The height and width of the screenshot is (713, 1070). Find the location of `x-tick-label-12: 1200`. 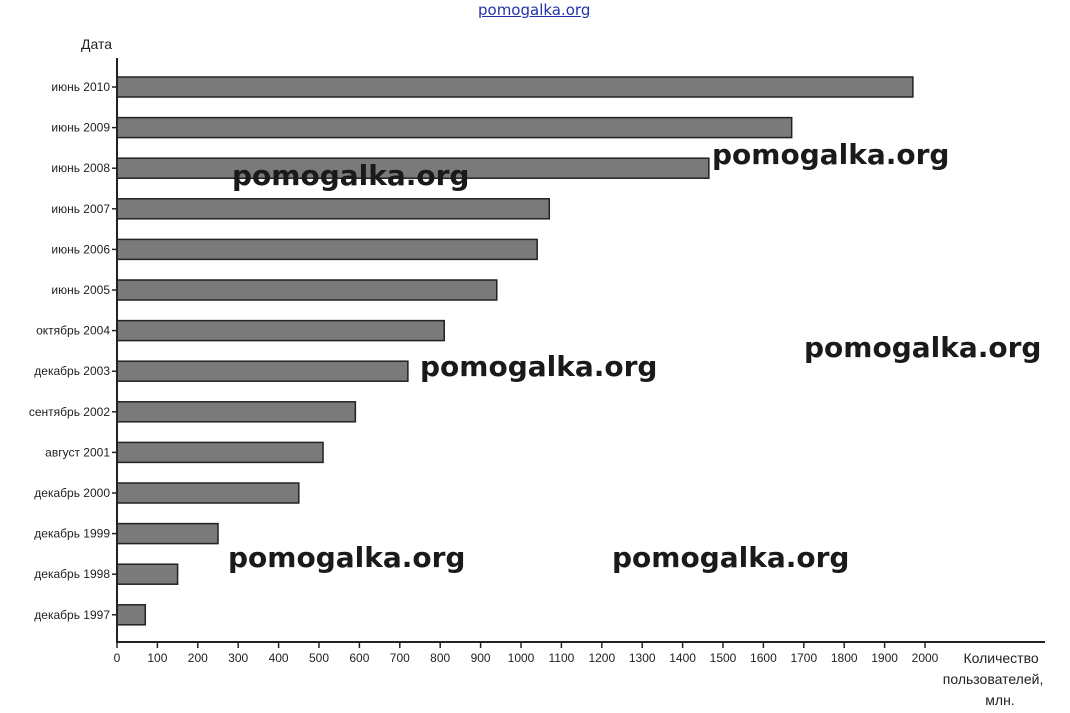

x-tick-label-12: 1200 is located at coordinates (601, 658).